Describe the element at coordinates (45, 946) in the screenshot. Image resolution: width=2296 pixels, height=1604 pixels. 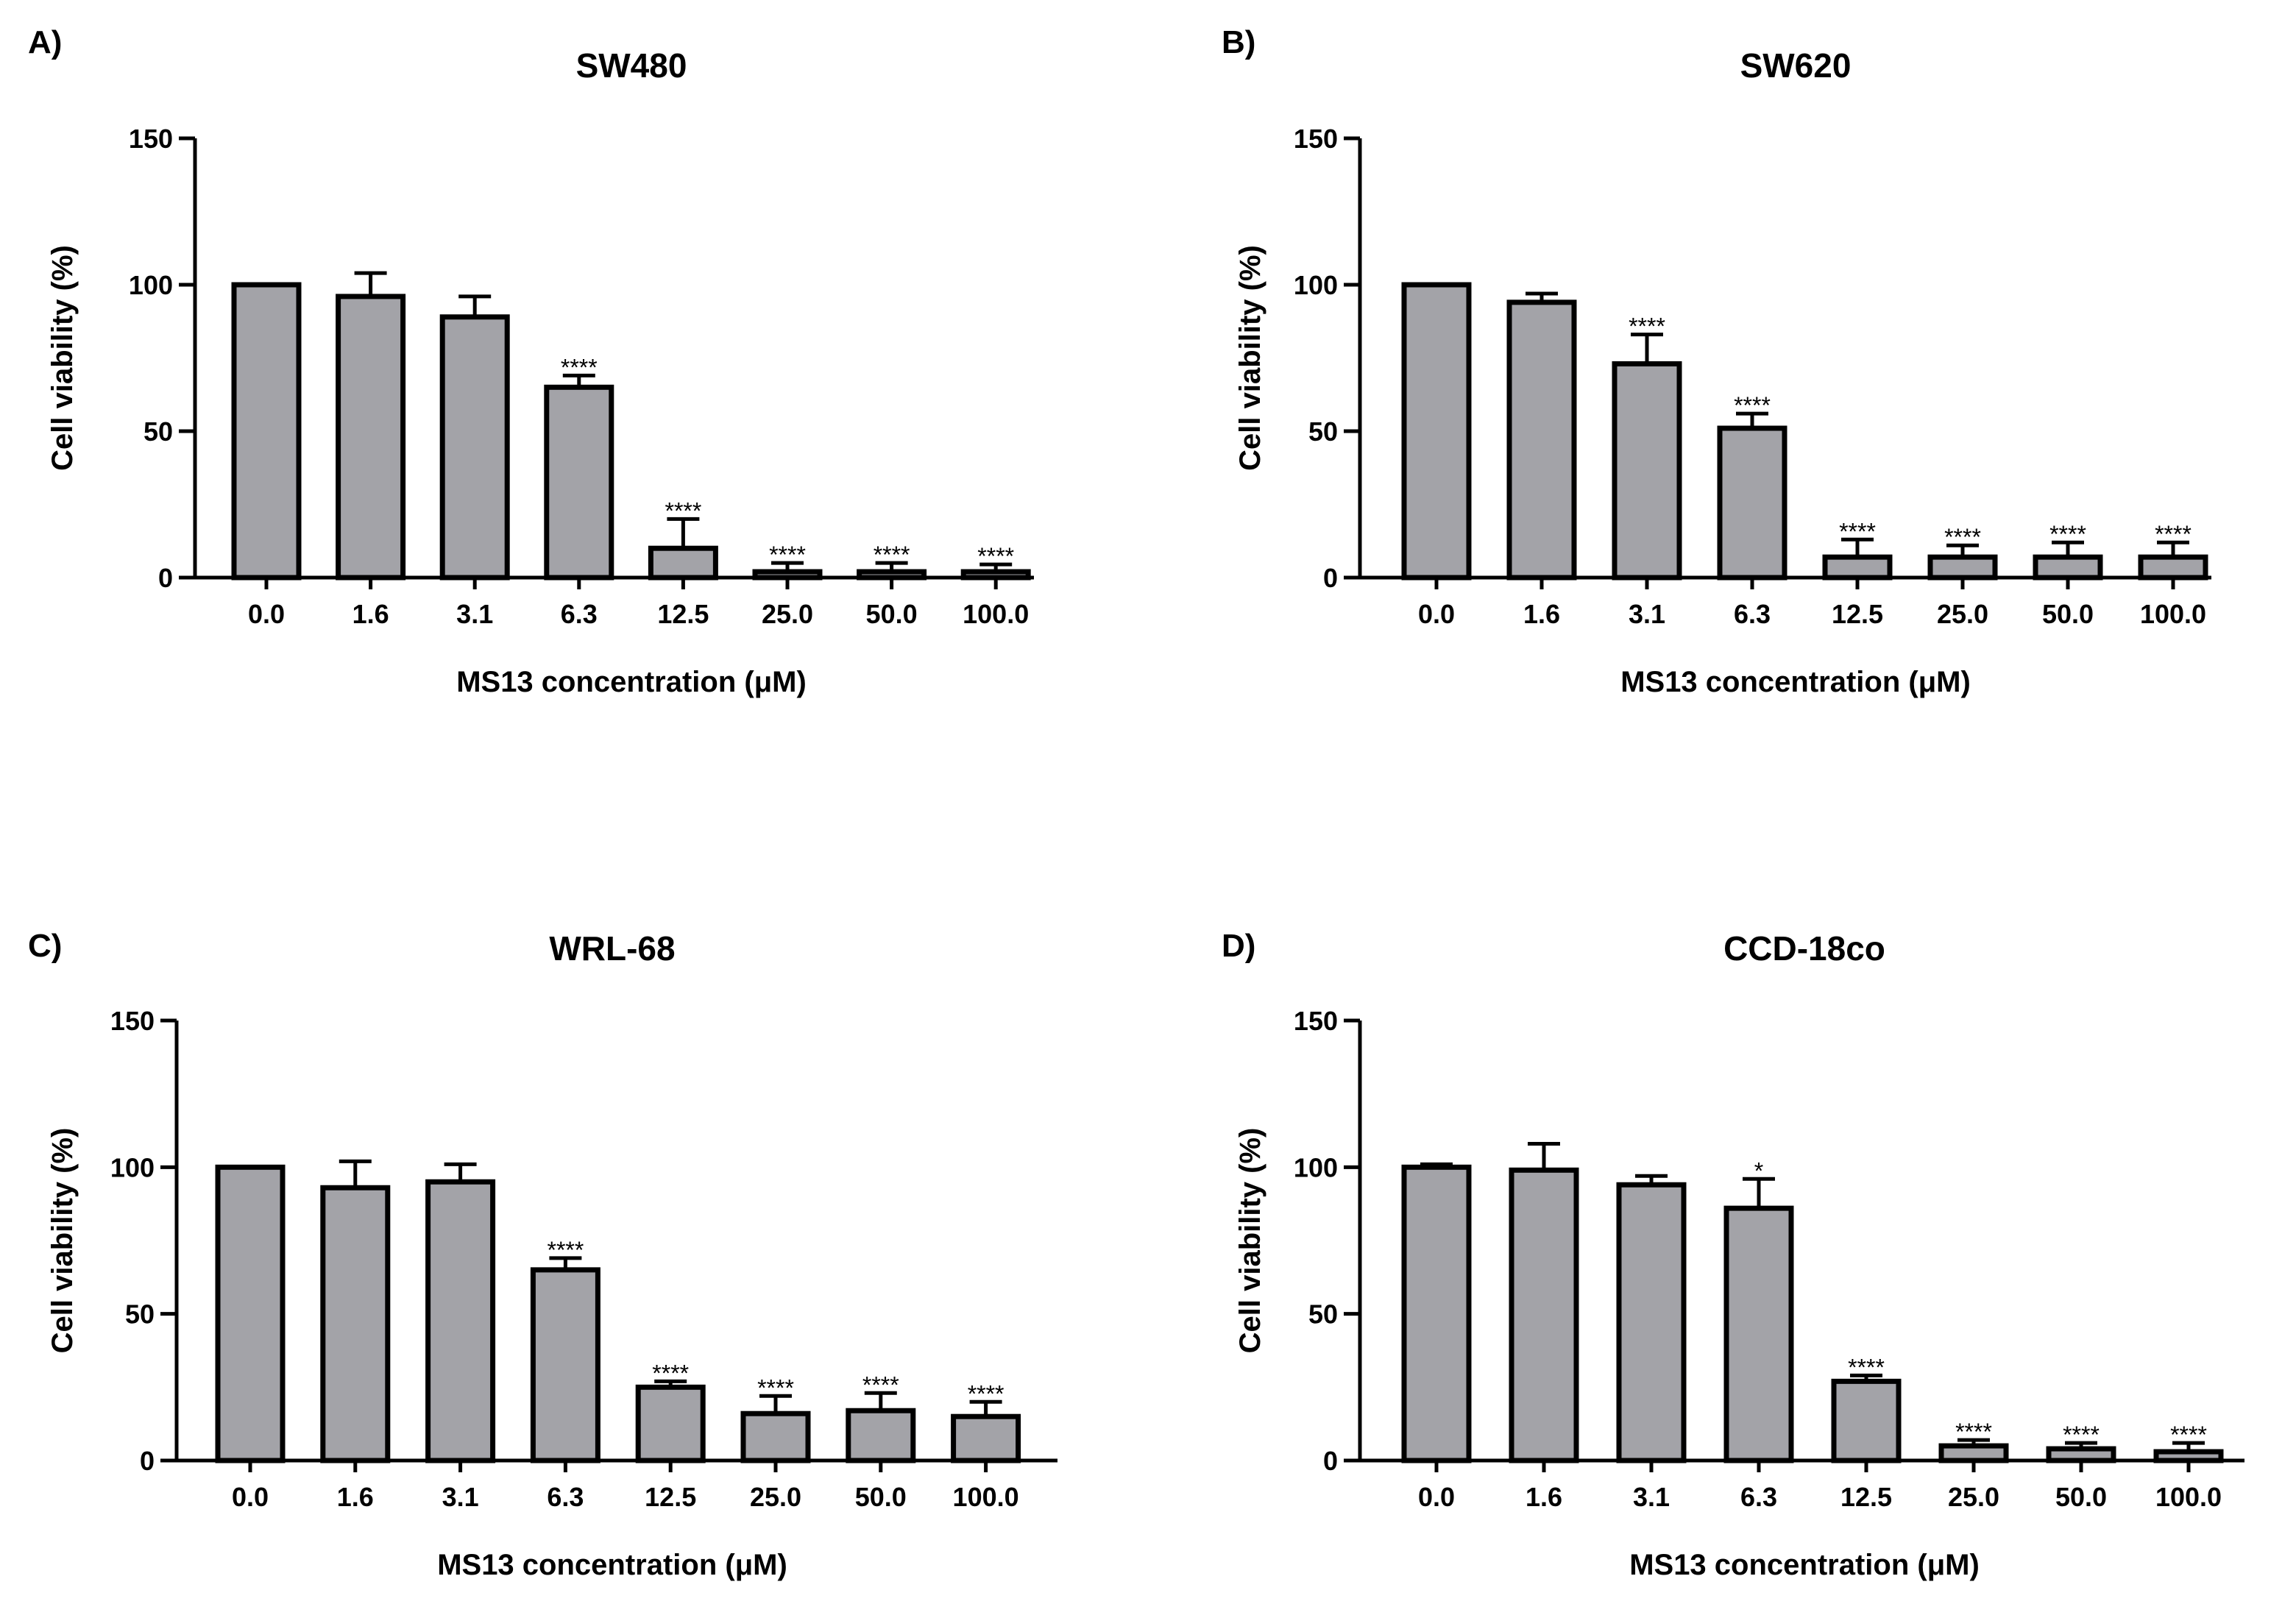
I see `panel-letter: C)` at that location.